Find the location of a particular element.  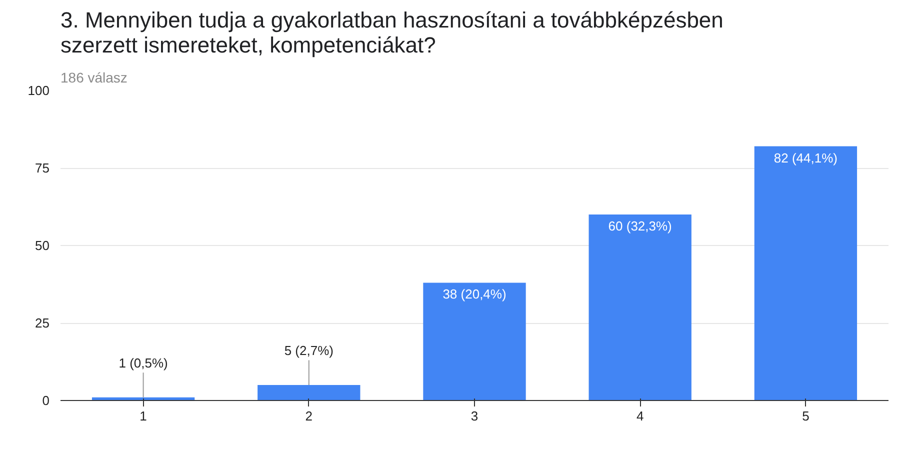

x-tick-label: 4 is located at coordinates (640, 416).